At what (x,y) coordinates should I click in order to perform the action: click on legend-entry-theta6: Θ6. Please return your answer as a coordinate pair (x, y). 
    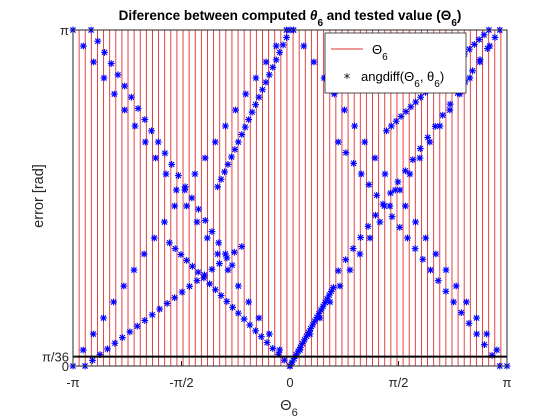
    Looking at the image, I should click on (380, 52).